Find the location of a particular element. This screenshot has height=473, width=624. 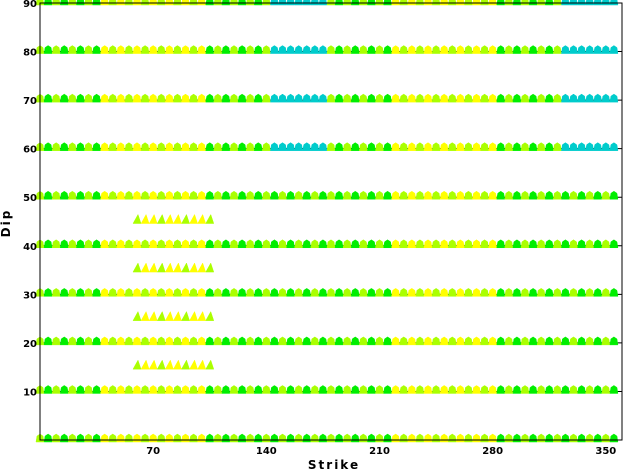

y-axis-label: Dip is located at coordinates (6, 223).